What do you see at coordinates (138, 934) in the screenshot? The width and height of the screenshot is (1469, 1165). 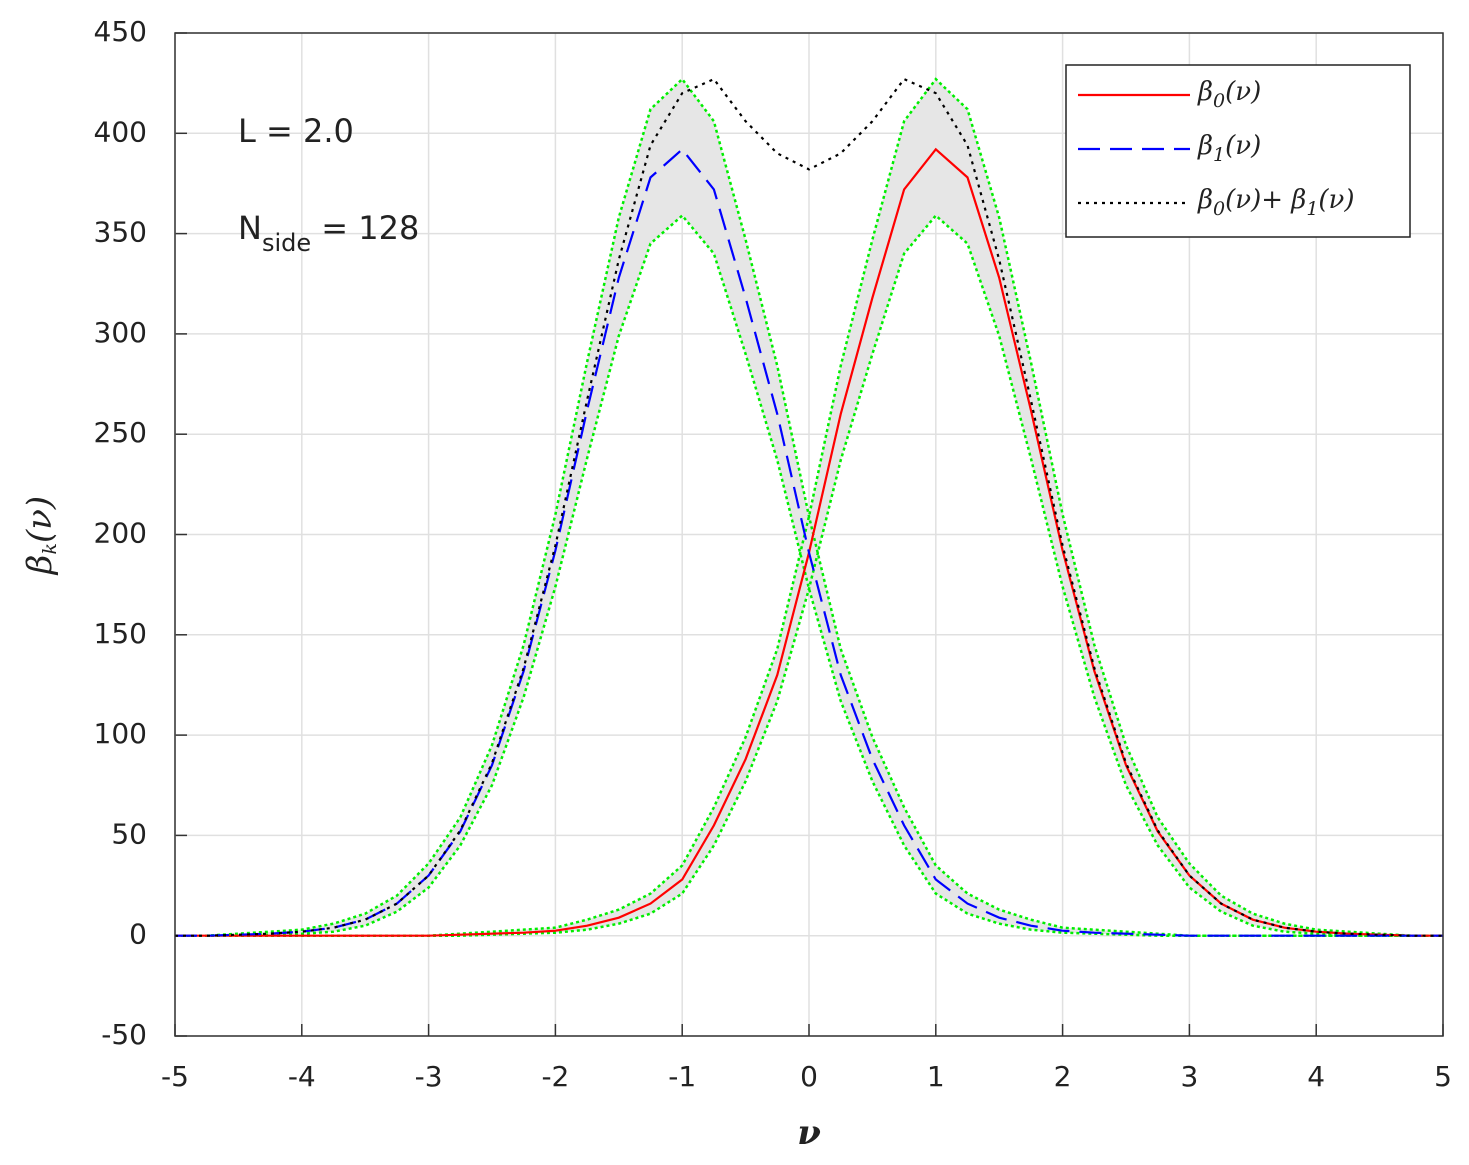 I see `y-tick-label: 0` at bounding box center [138, 934].